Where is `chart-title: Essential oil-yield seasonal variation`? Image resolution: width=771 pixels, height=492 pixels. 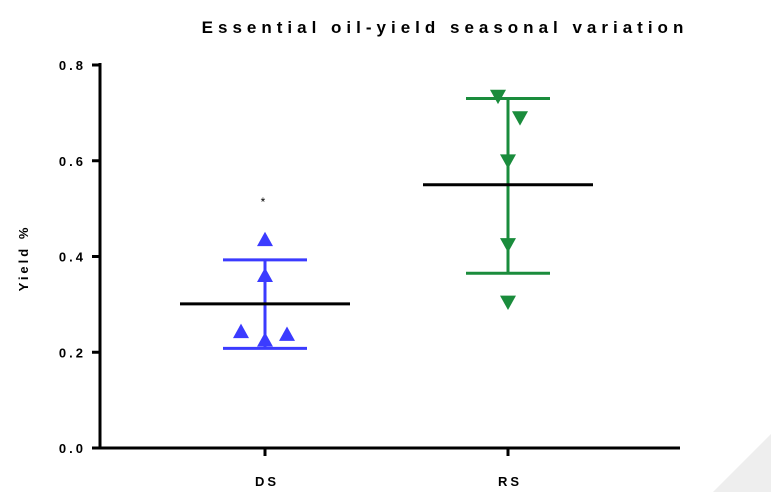 chart-title: Essential oil-yield seasonal variation is located at coordinates (445, 27).